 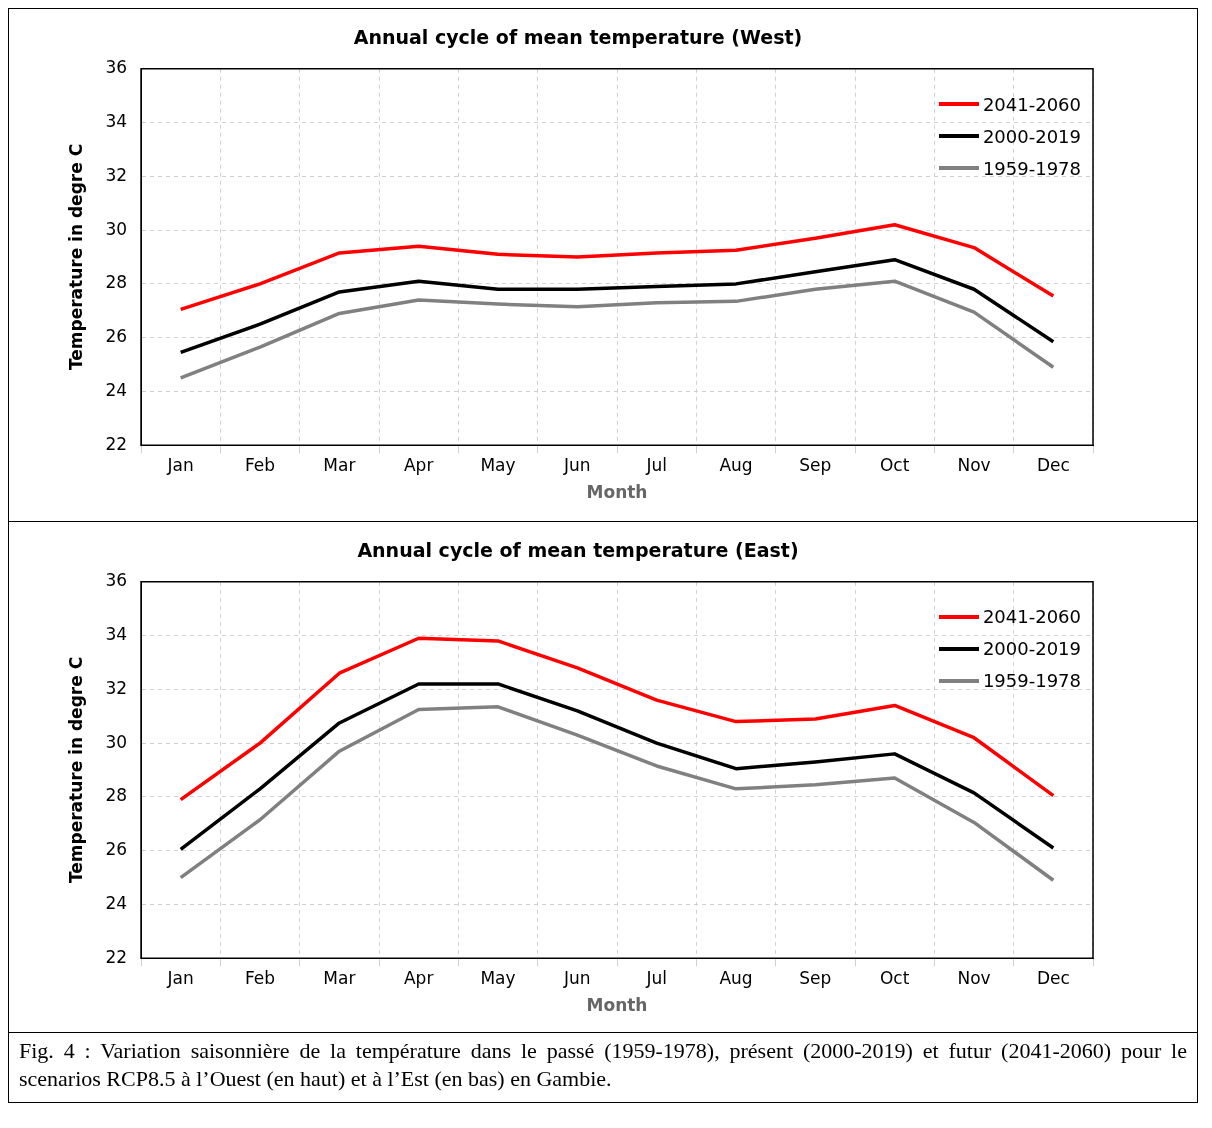 What do you see at coordinates (578, 549) in the screenshot?
I see `chart-title: Annual cycle of mean temperature (East)` at bounding box center [578, 549].